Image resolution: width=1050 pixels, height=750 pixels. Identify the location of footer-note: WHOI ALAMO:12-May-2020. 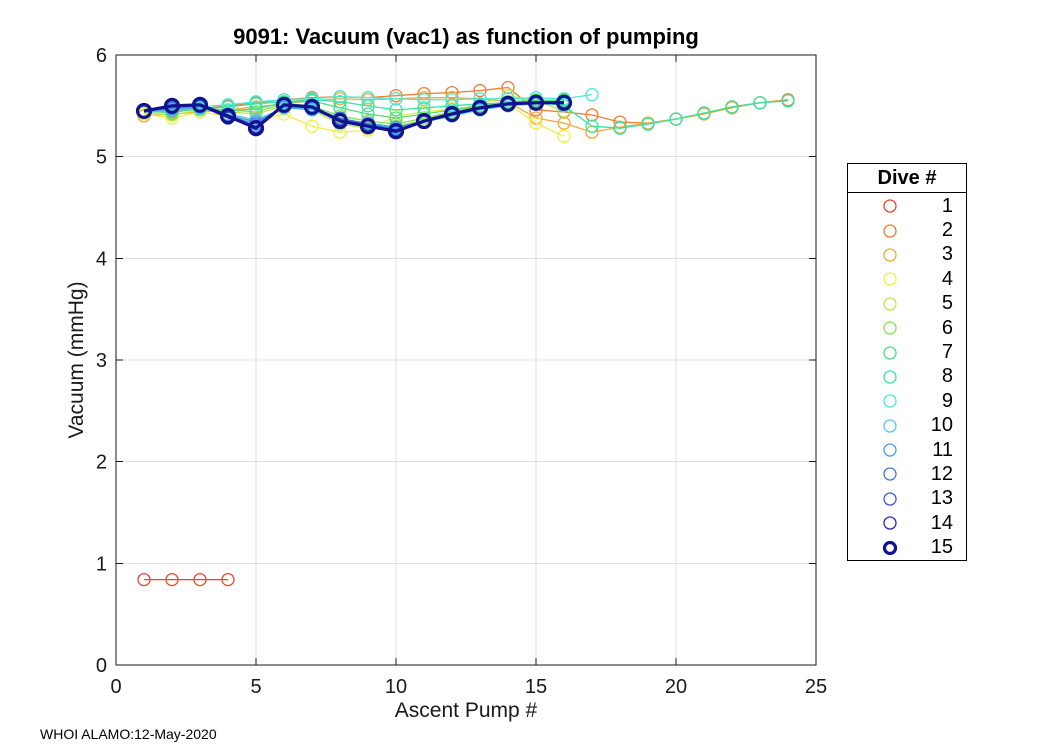
(128, 734).